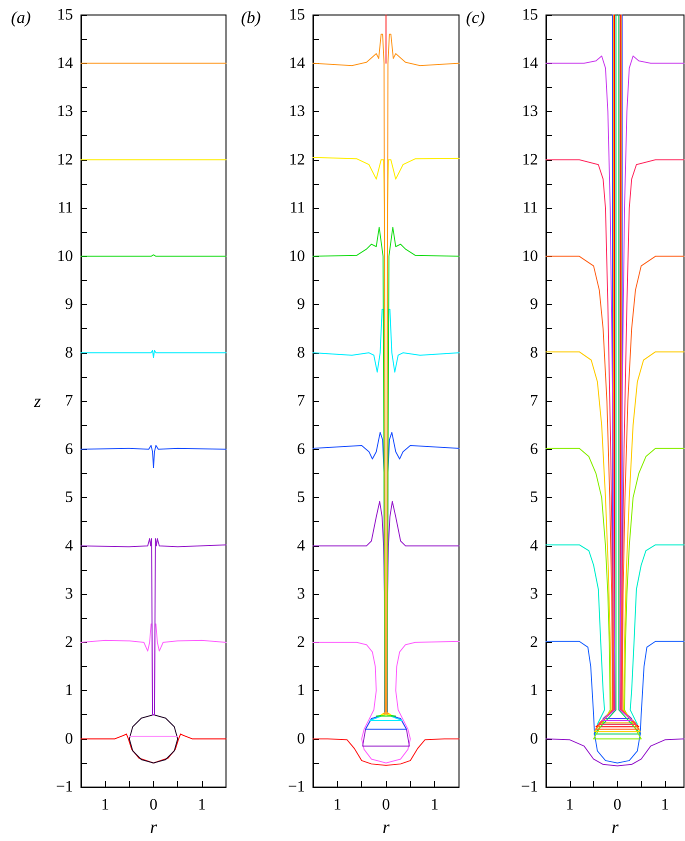 The width and height of the screenshot is (685, 841). Describe the element at coordinates (21, 17) in the screenshot. I see `chart-title: (a)` at that location.